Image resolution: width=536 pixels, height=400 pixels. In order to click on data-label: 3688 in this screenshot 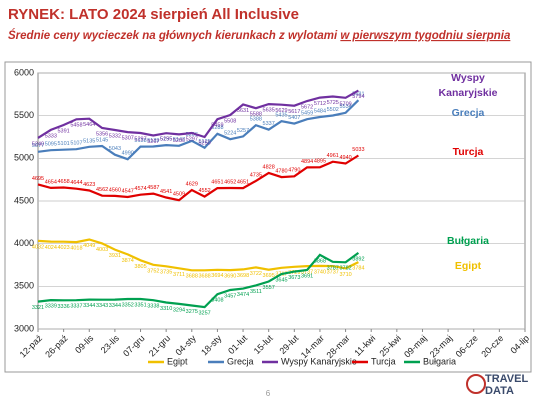, I will do `click(204, 277)`.